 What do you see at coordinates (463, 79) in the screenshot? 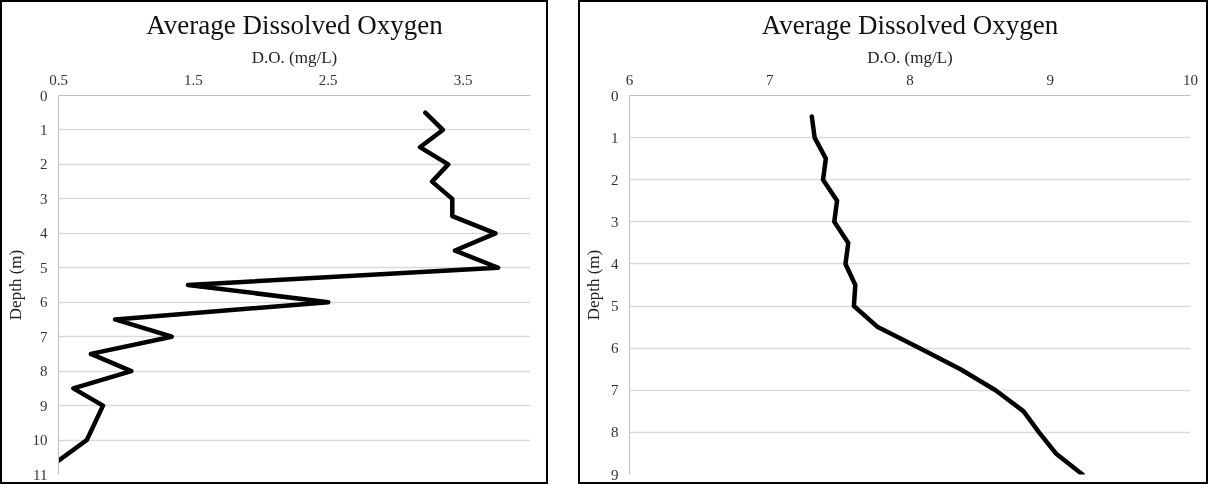
I see `x-tick-label: 3.5` at bounding box center [463, 79].